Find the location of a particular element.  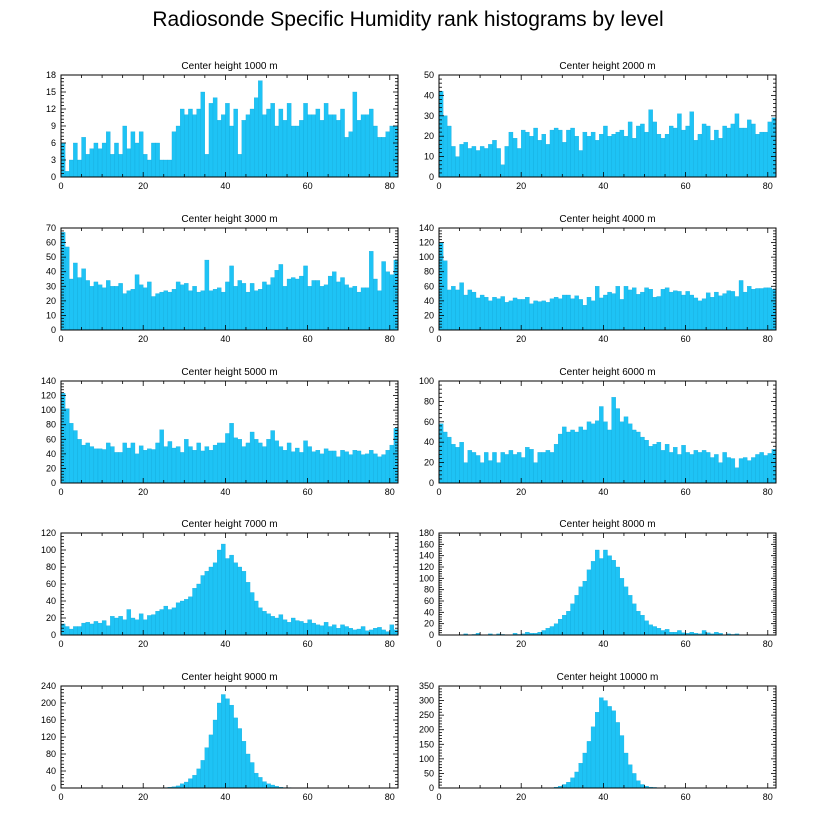

y-tick-label: 100 is located at coordinates (426, 257).